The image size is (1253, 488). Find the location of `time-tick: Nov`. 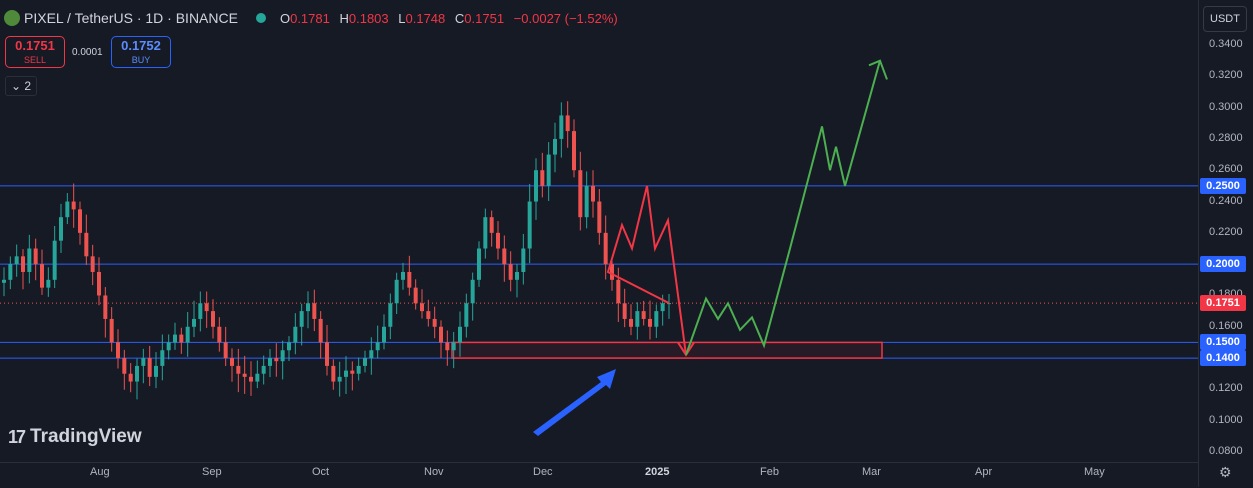

time-tick: Nov is located at coordinates (434, 472).